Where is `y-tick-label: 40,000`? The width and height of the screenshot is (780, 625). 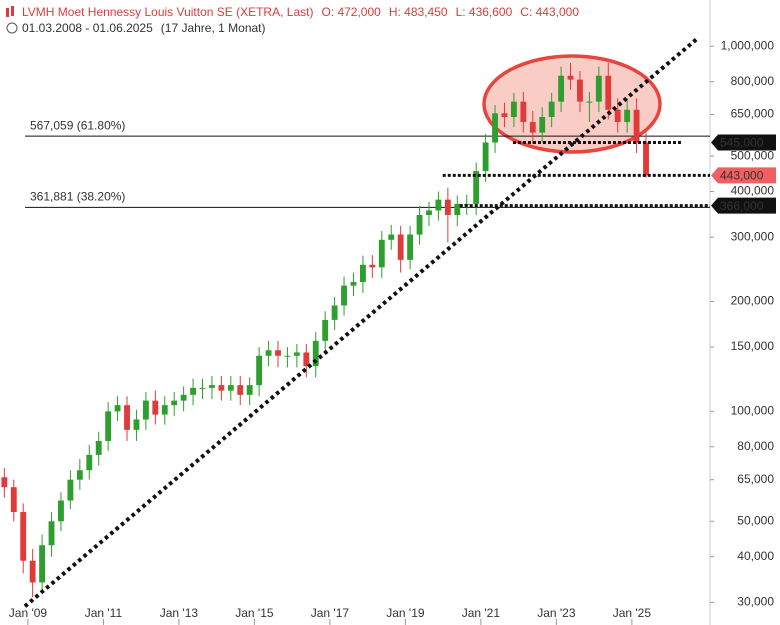
y-tick-label: 40,000 is located at coordinates (755, 556).